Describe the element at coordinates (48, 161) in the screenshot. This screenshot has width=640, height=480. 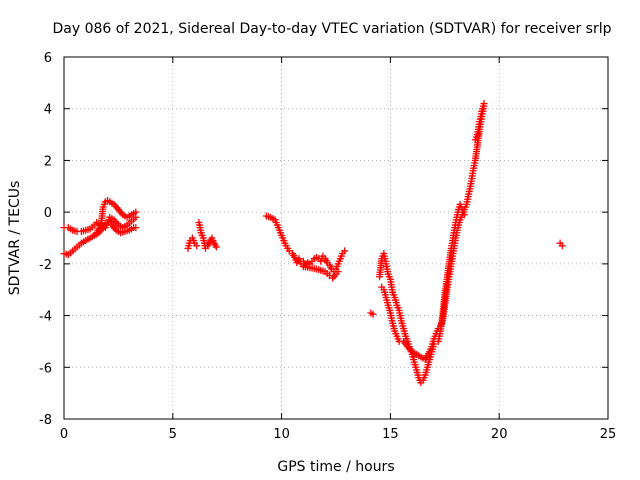
I see `y-tick-label: 2` at that location.